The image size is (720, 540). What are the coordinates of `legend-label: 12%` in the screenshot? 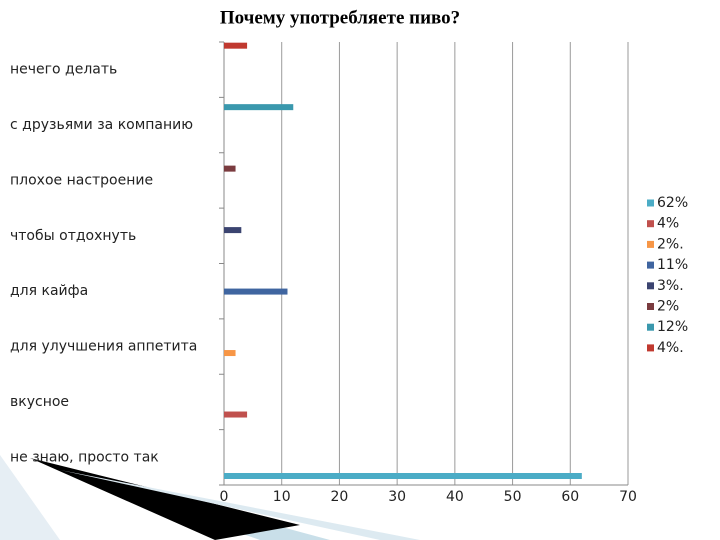 It's located at (672, 327).